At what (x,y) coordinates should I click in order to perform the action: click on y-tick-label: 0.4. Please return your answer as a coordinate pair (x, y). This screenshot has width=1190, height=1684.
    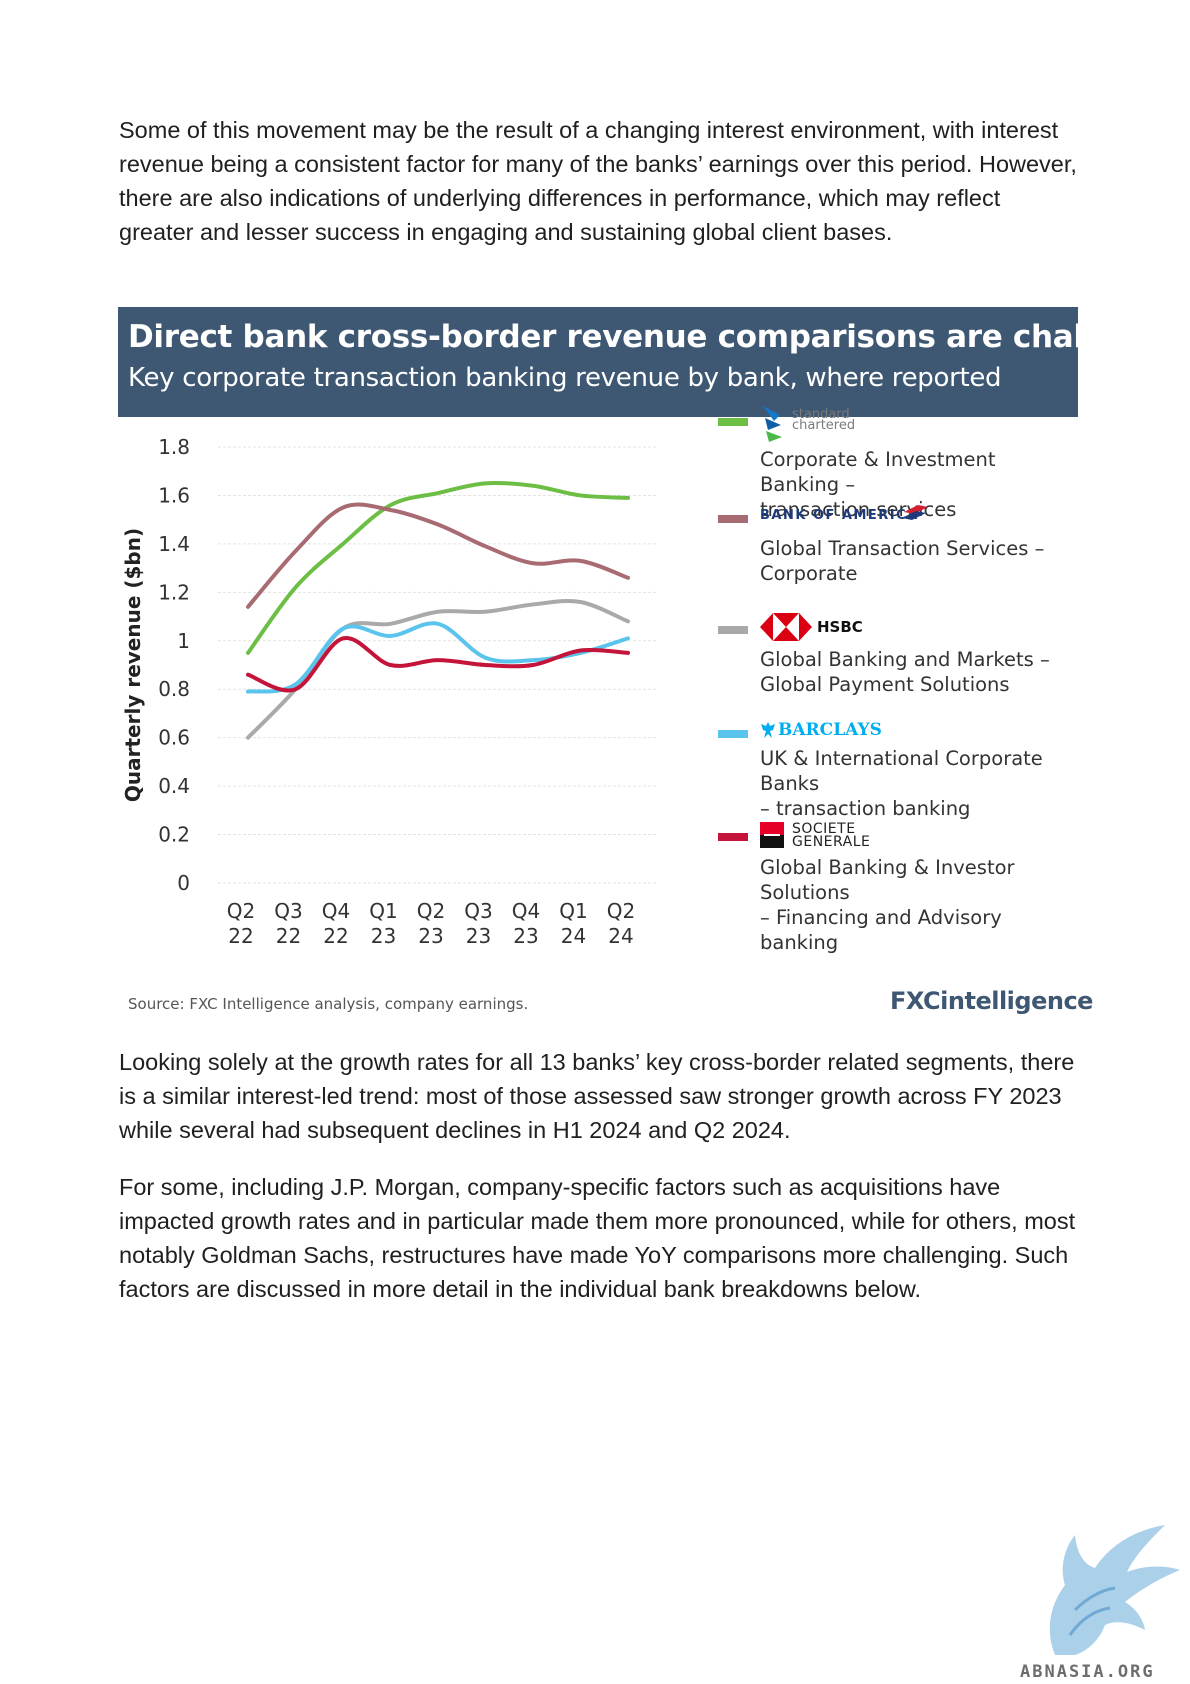
    Looking at the image, I should click on (174, 786).